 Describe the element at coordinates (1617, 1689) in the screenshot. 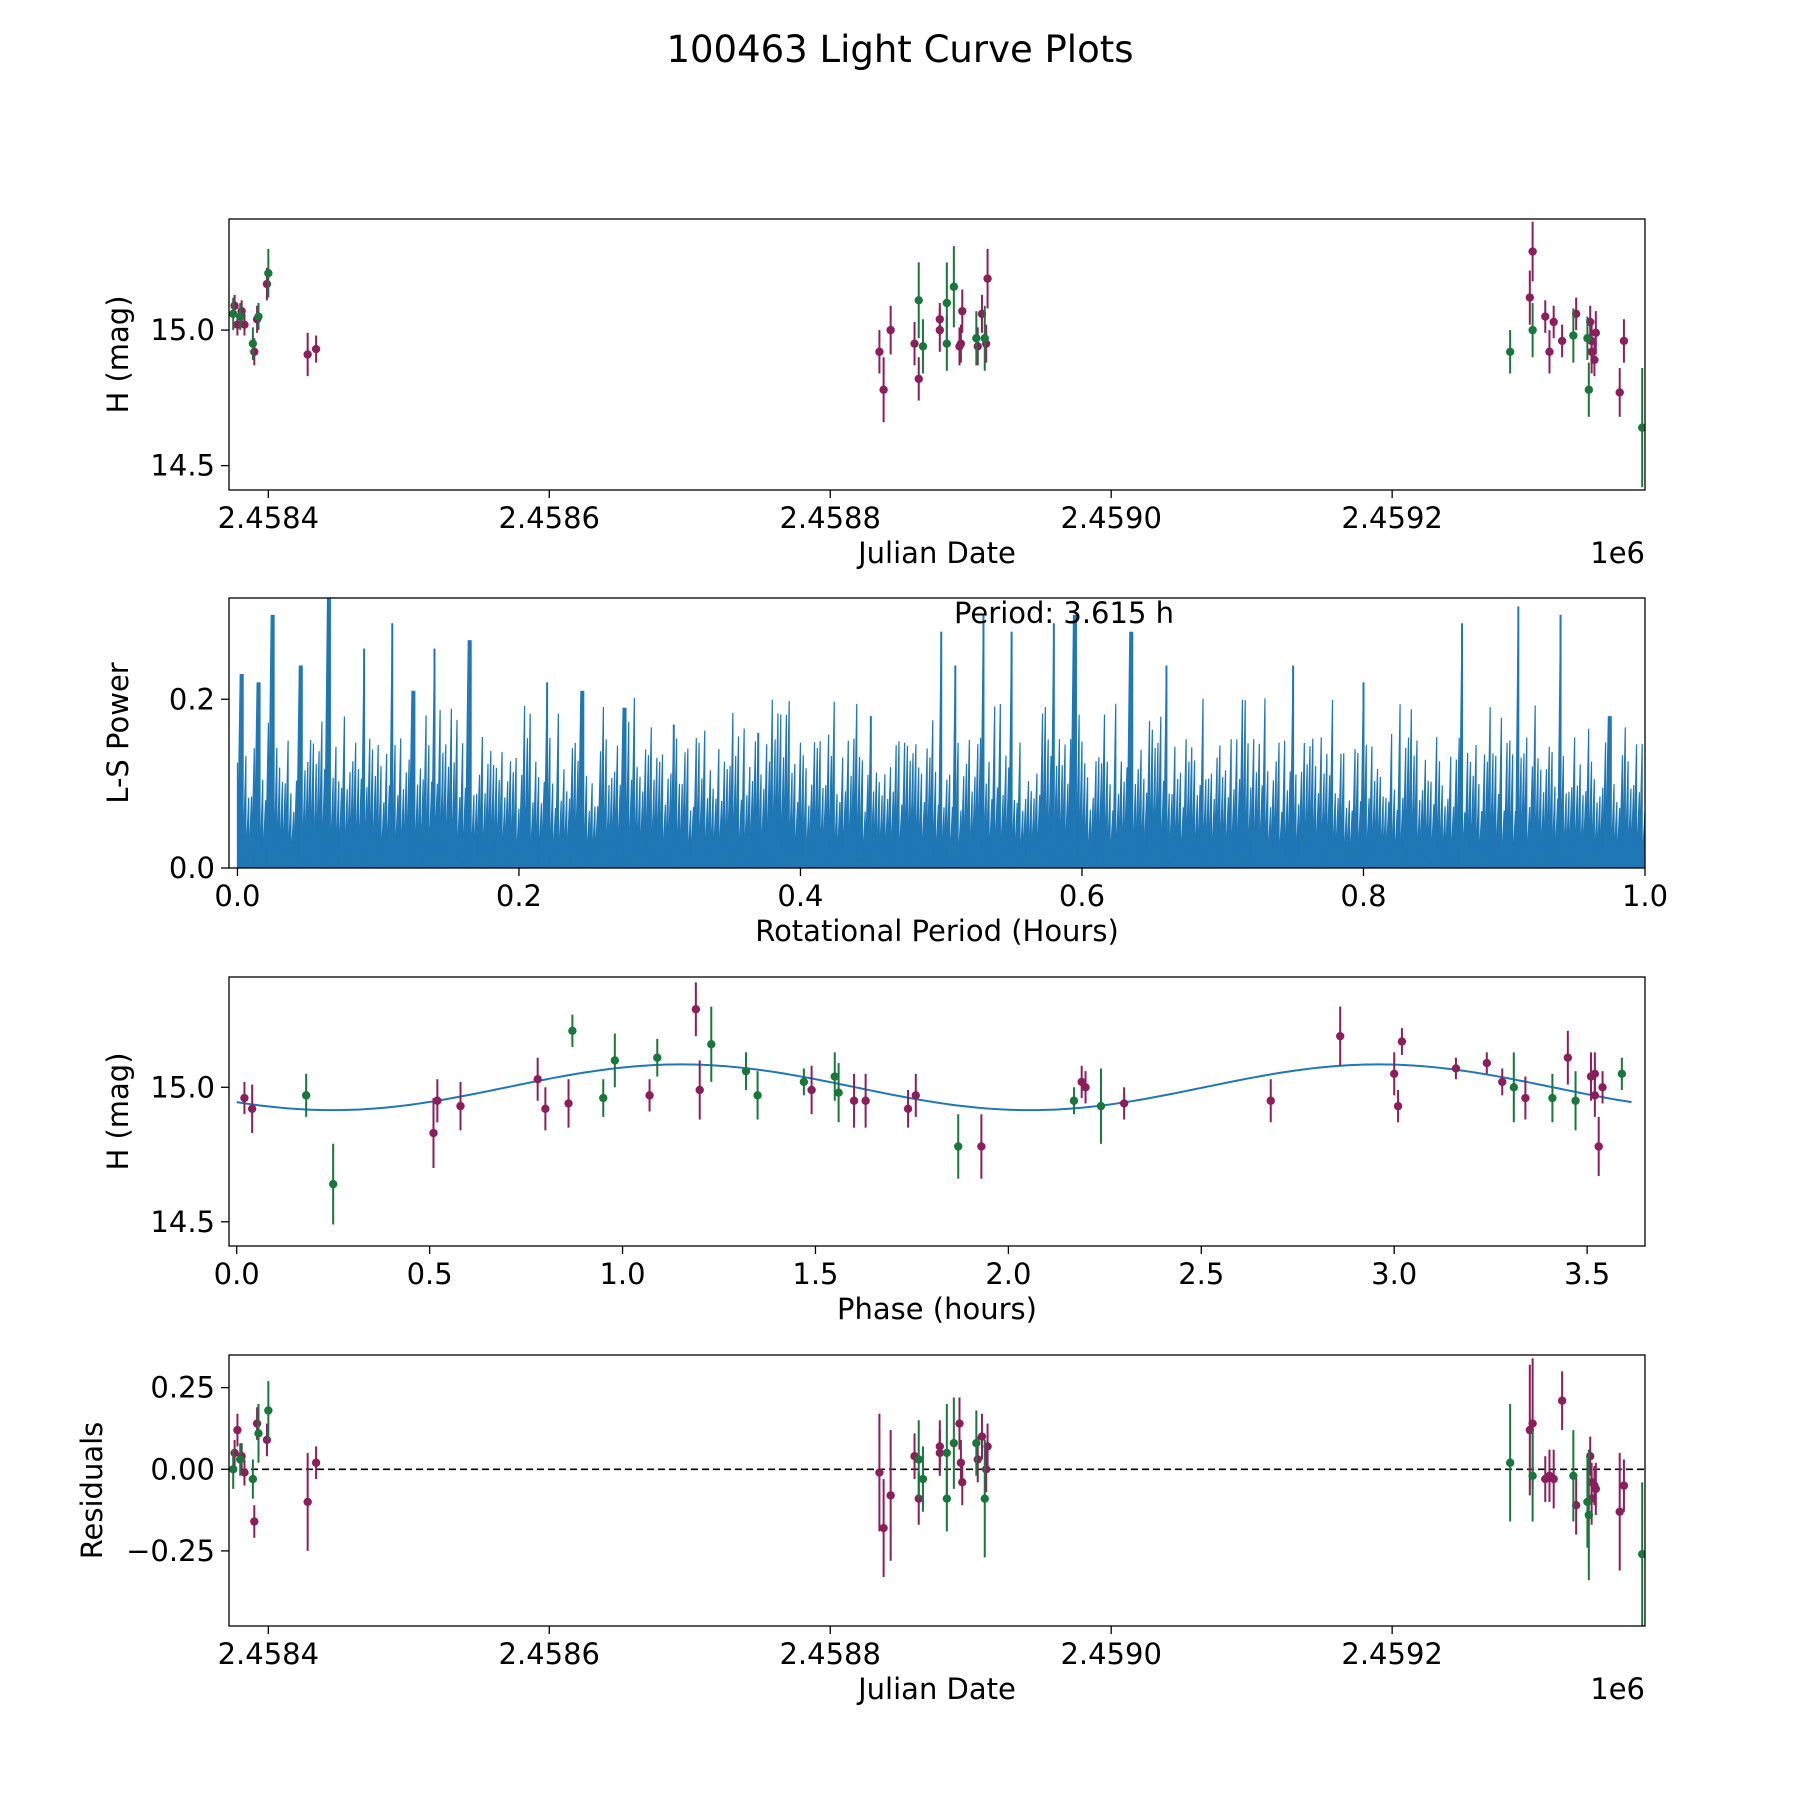

I see `x-axis-offset-label: 1e6` at that location.